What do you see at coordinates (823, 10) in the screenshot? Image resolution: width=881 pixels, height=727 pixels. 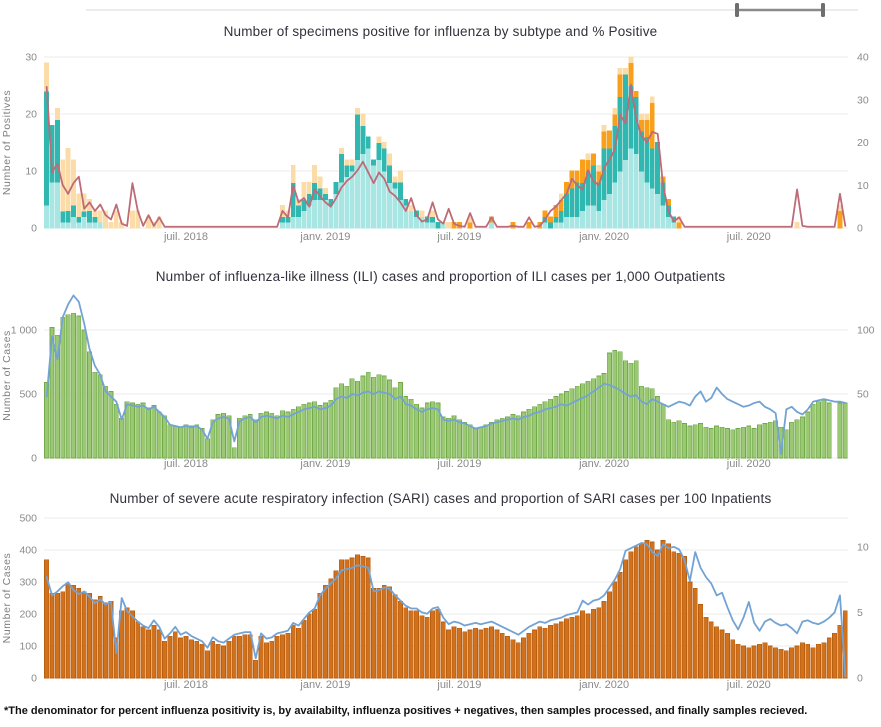 I see `slider-handle-right` at bounding box center [823, 10].